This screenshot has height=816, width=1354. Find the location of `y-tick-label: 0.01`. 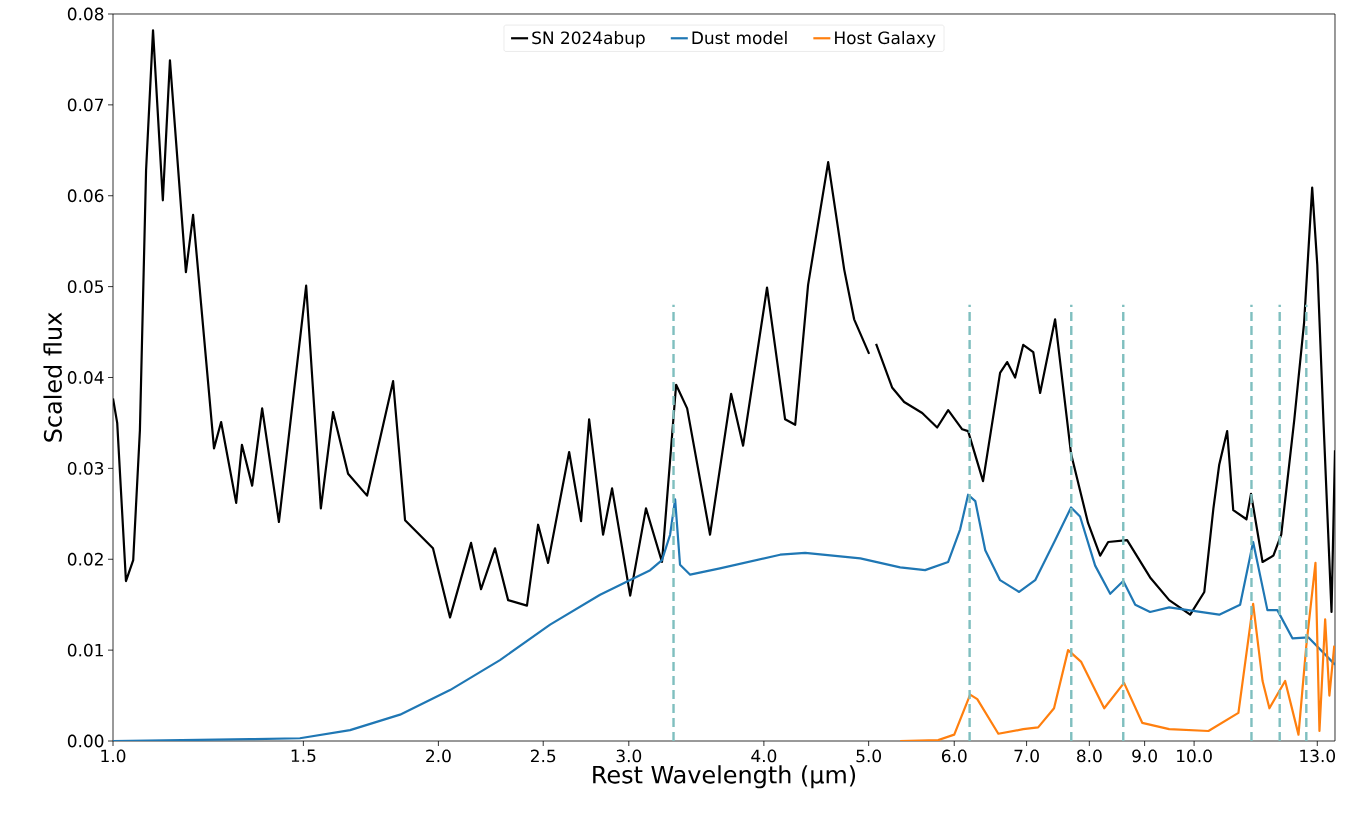

y-tick-label: 0.01 is located at coordinates (85, 650).